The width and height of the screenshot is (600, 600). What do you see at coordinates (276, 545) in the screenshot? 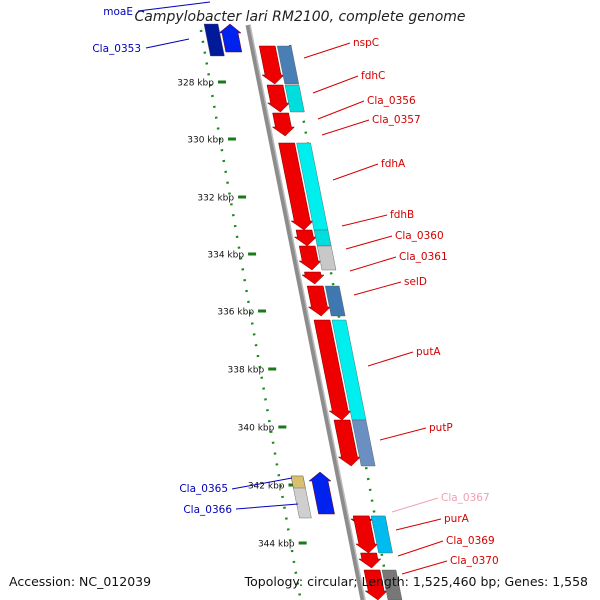
I see `kbp-tick-label: 344 kbp` at bounding box center [276, 545].